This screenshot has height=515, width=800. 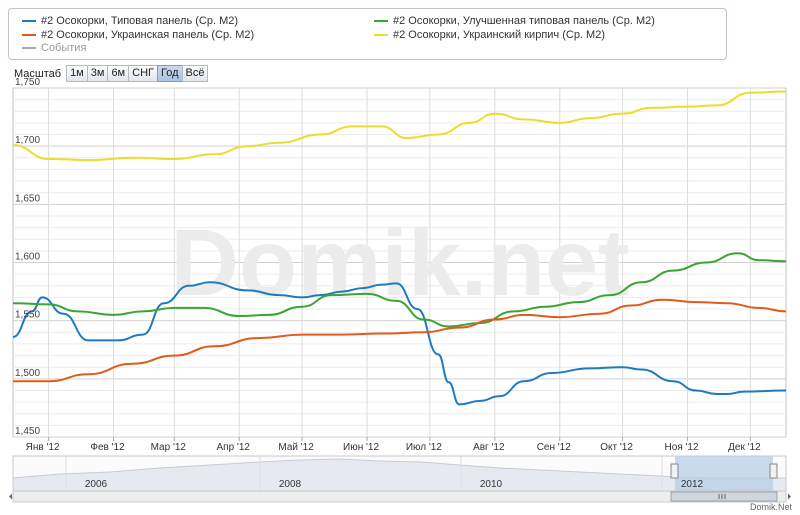 I want to click on scroll-right-arrow-icon, so click(x=789, y=496).